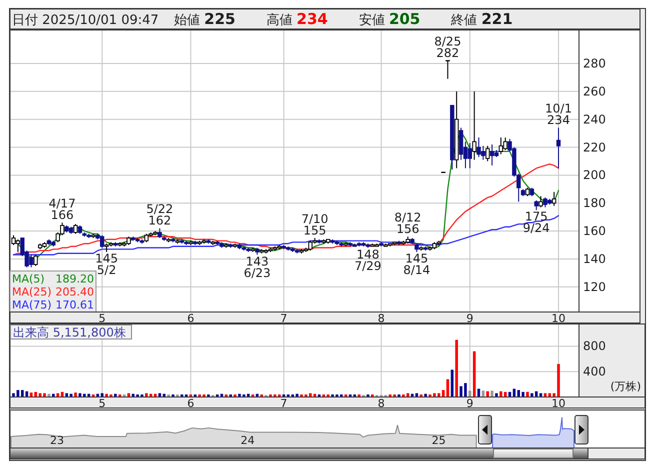  Describe the element at coordinates (439, 440) in the screenshot. I see `x-tick-label: 25` at that location.